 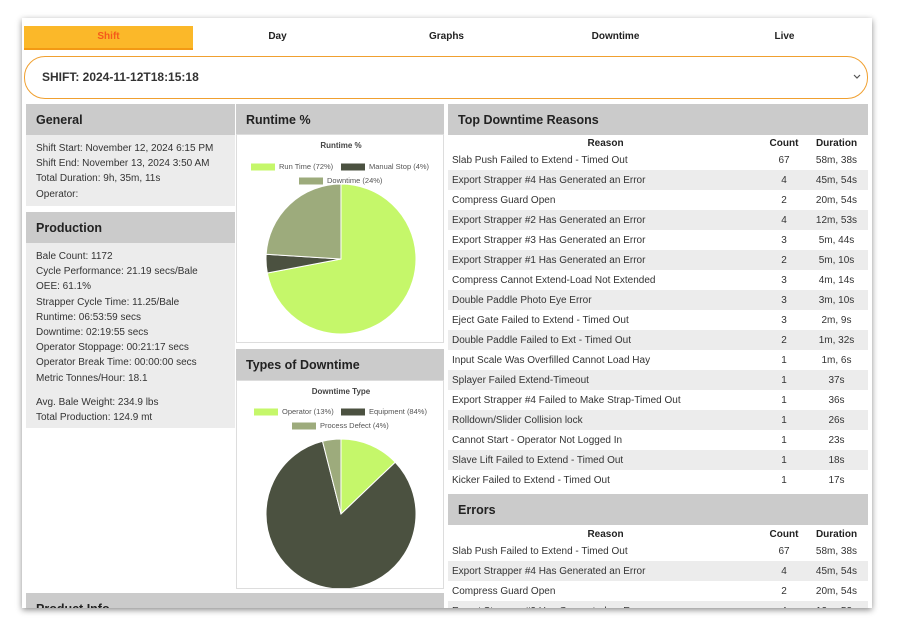 What do you see at coordinates (658, 509) in the screenshot?
I see `section-header: Errors` at bounding box center [658, 509].